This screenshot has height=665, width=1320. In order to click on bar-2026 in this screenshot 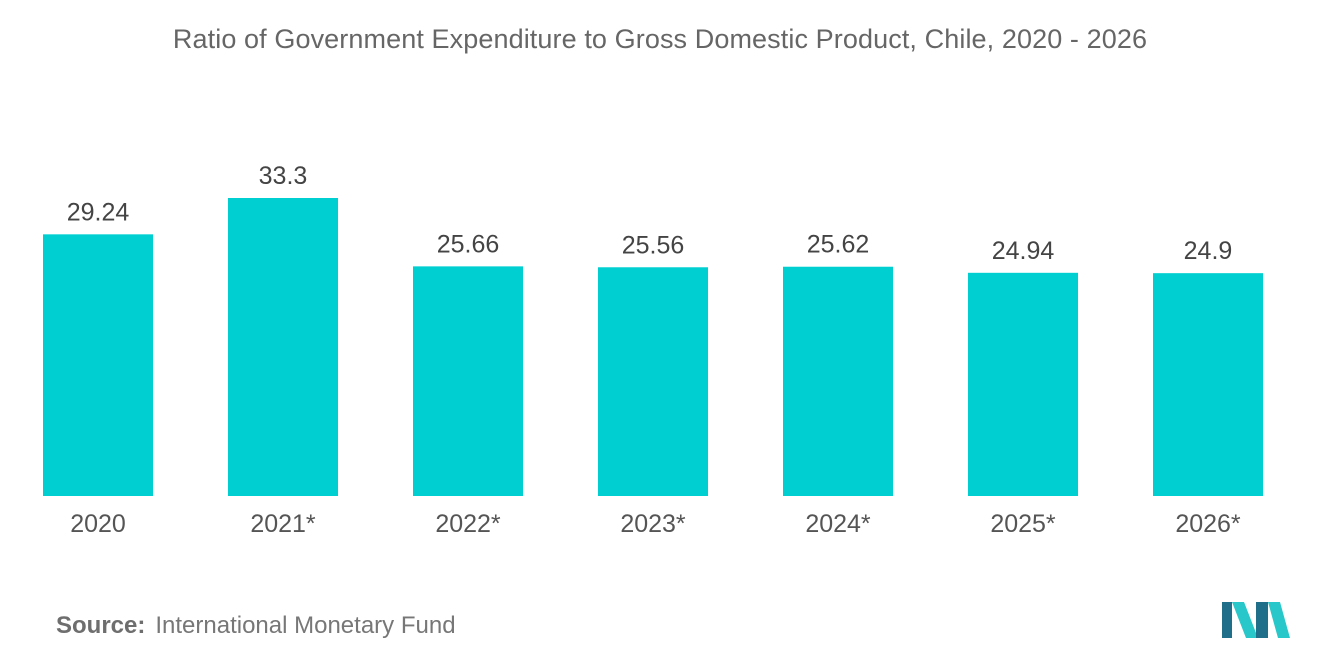, I will do `click(1208, 384)`.